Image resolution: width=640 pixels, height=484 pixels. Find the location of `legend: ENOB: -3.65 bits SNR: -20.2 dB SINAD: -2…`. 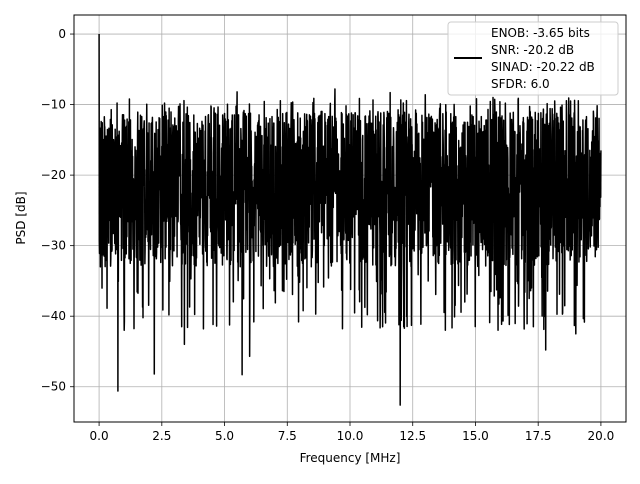

legend: ENOB: -3.65 bits SNR: -20.2 dB SINAD: -2… is located at coordinates (533, 58).